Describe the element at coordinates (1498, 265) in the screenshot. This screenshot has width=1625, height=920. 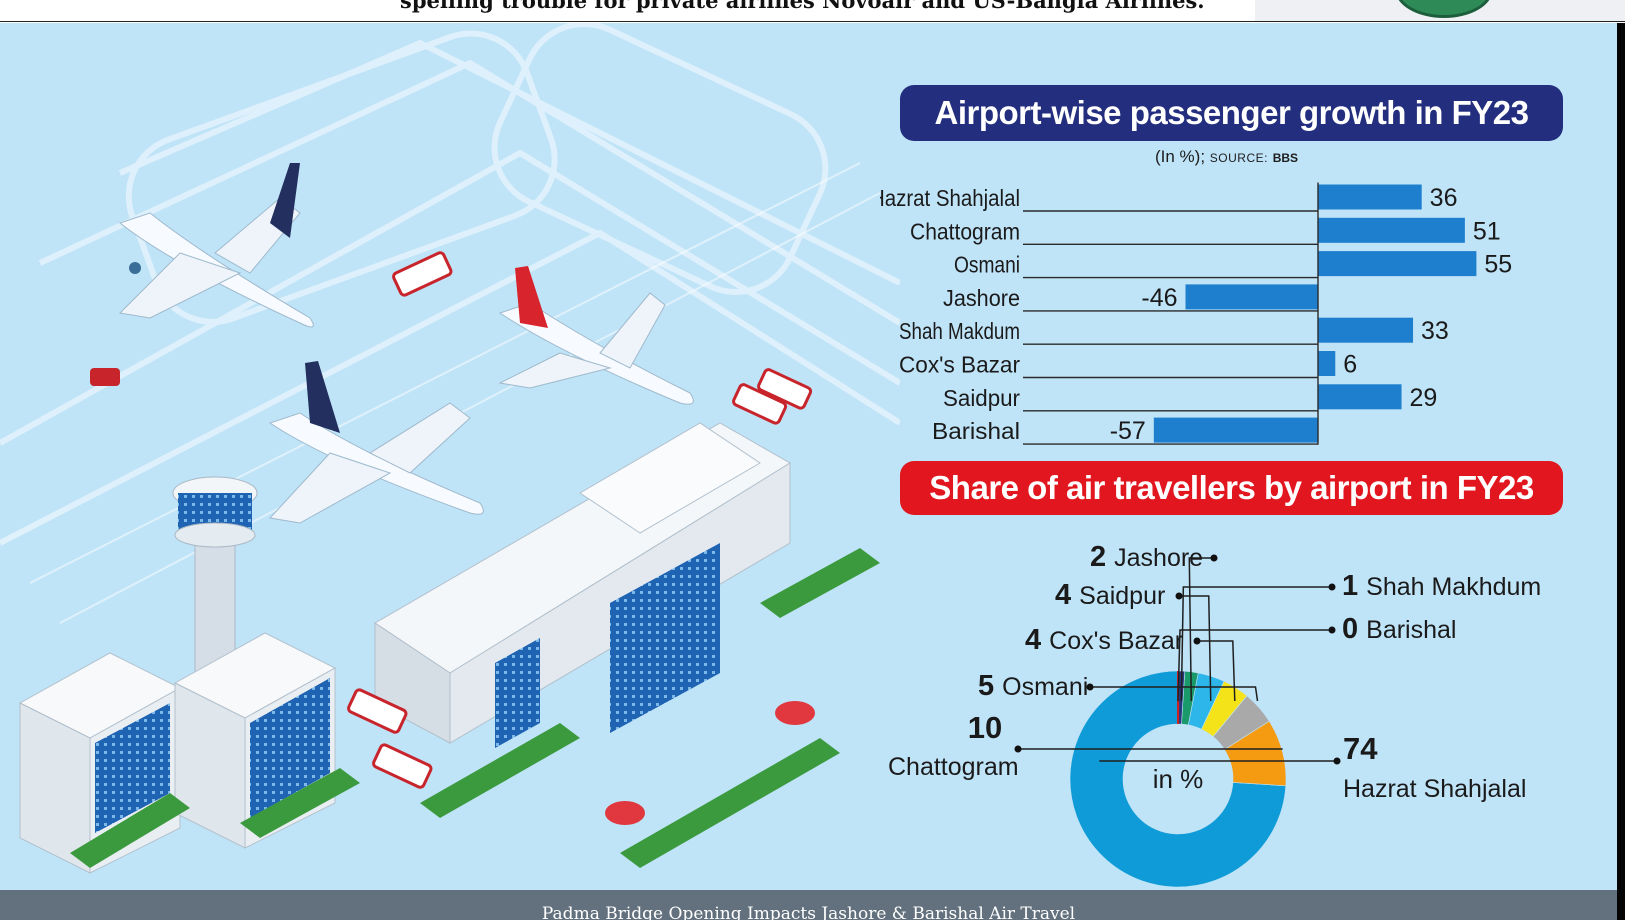
I see `bar-value-label: 55` at that location.